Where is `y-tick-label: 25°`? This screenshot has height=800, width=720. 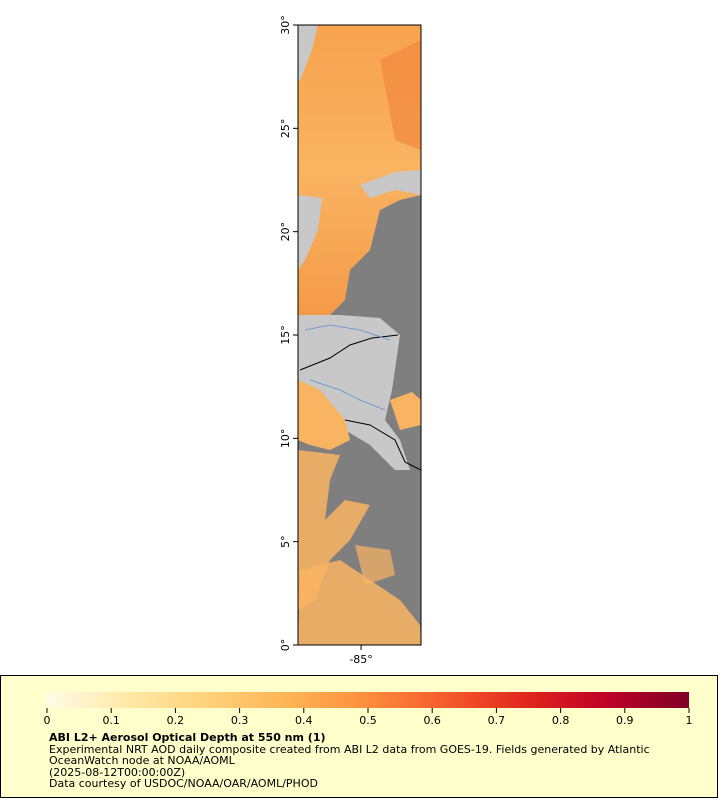
y-tick-label: 25° is located at coordinates (285, 129).